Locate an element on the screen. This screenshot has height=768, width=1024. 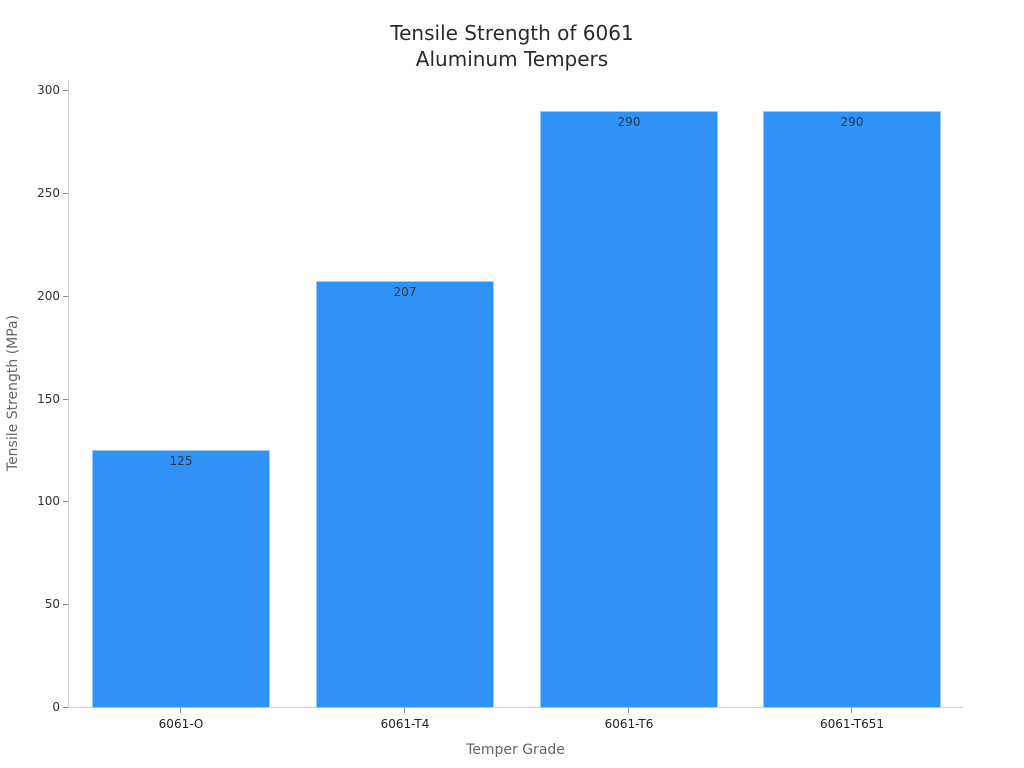
y-tick-label: 50 is located at coordinates (52, 604).